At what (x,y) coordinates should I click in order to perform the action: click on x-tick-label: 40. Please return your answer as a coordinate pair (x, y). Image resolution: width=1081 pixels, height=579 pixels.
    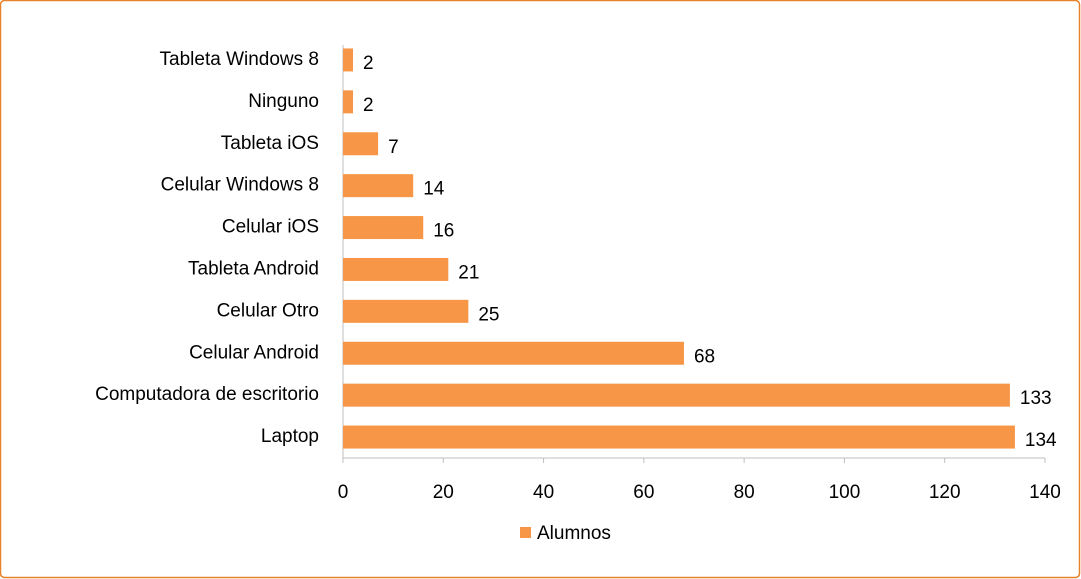
    Looking at the image, I should click on (543, 492).